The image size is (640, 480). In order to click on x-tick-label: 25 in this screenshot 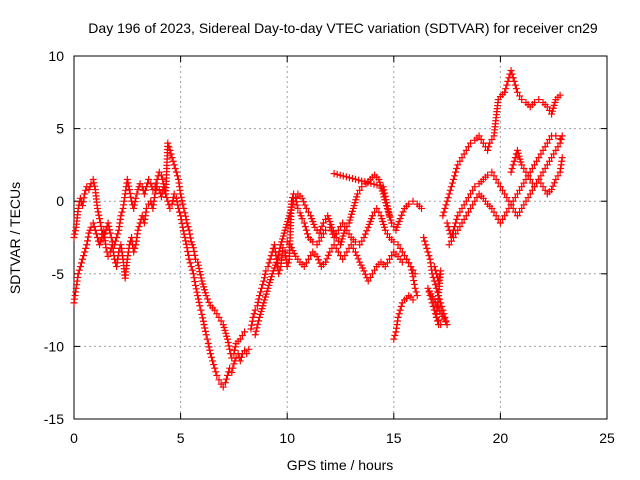, I will do `click(607, 438)`.